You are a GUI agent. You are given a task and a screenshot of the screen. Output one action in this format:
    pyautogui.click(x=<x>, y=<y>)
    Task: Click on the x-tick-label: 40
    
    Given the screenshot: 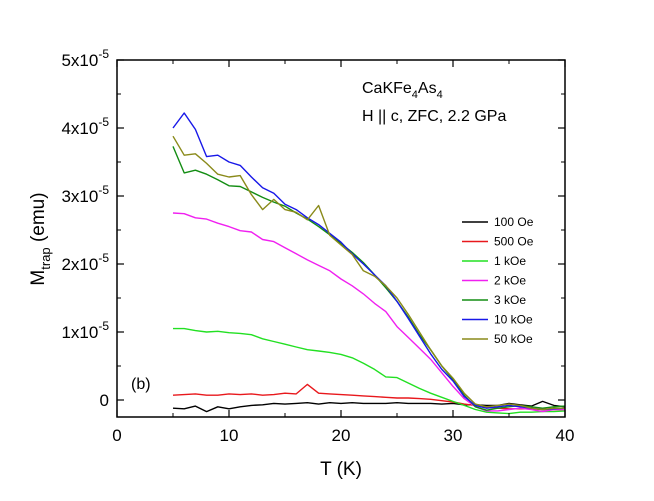 What is the action you would take?
    pyautogui.click(x=565, y=435)
    